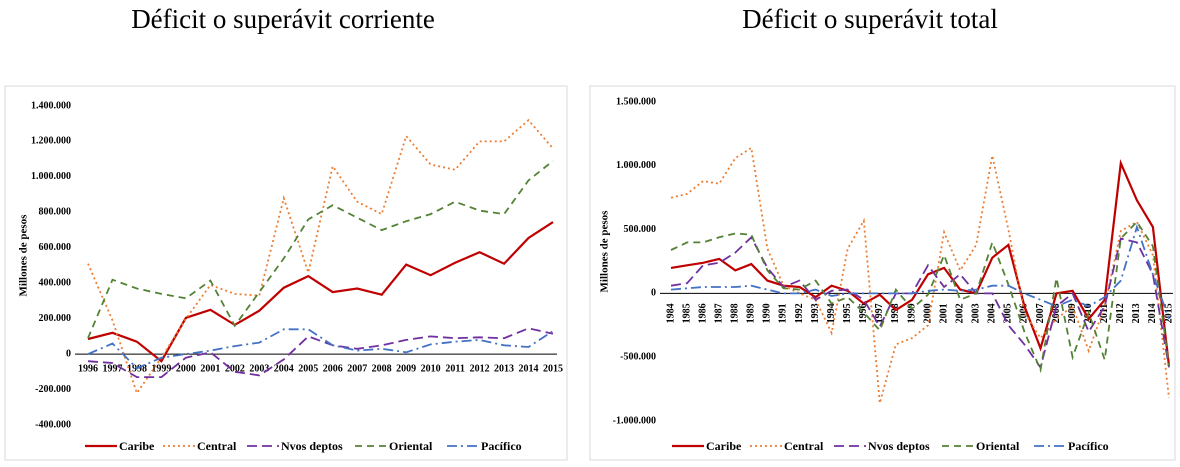  I want to click on y-tick-label: 800.000, so click(55, 212).